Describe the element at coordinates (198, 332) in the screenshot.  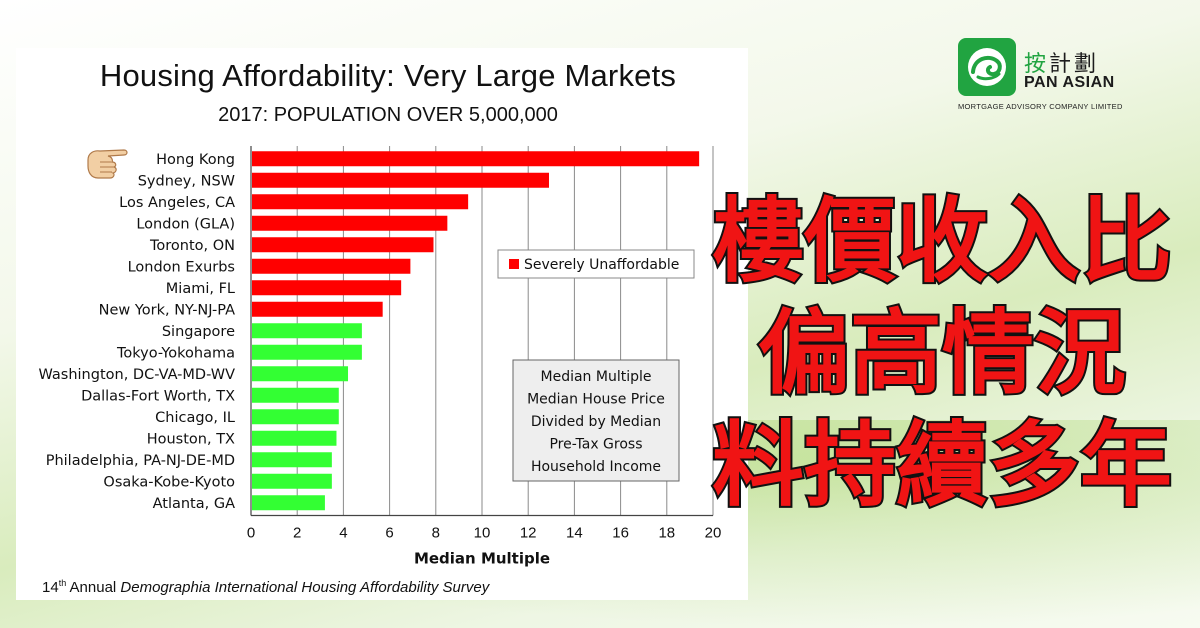
I see `category-label: Singapore` at that location.